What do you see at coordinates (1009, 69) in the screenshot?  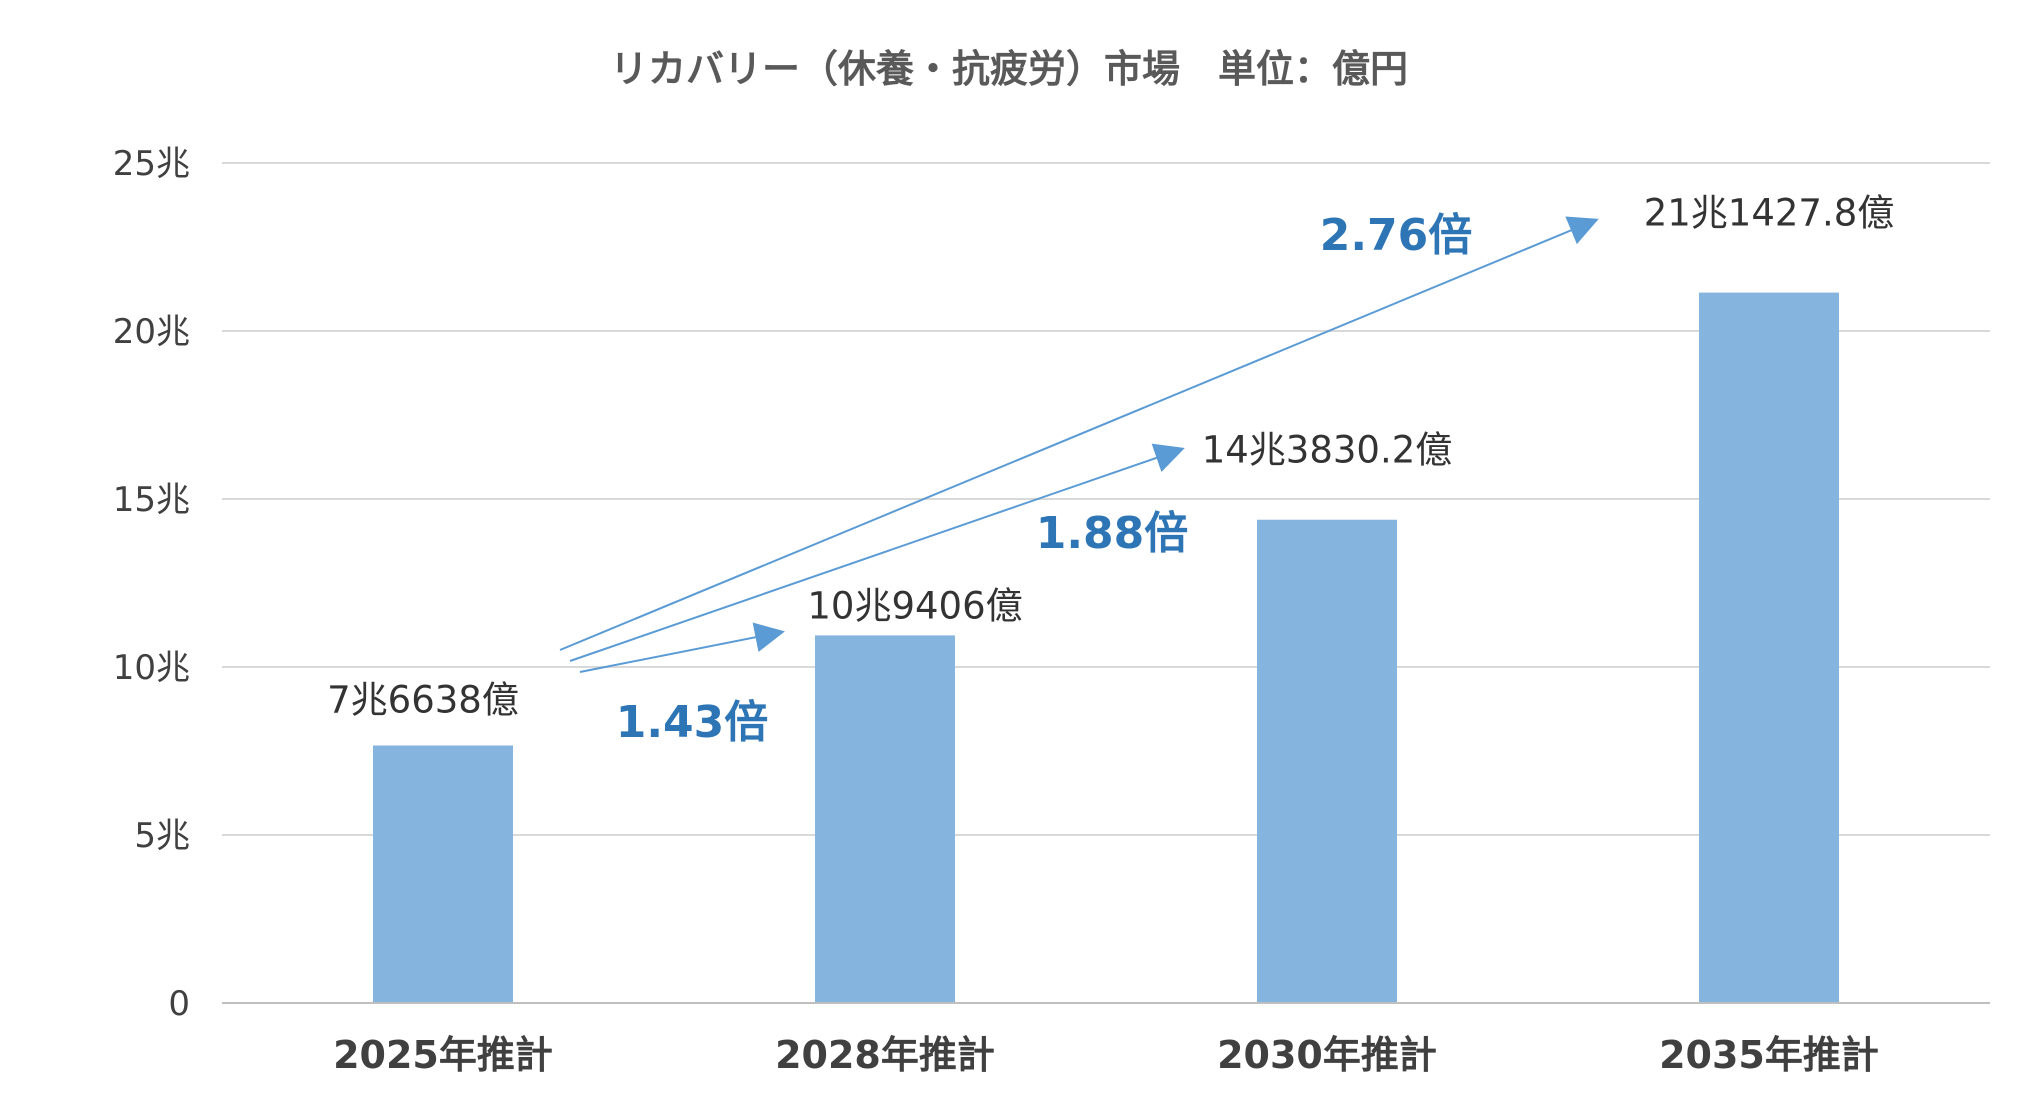 I see `chart-title: リカバリー（休養・抗疲労）市場 単位：億円` at bounding box center [1009, 69].